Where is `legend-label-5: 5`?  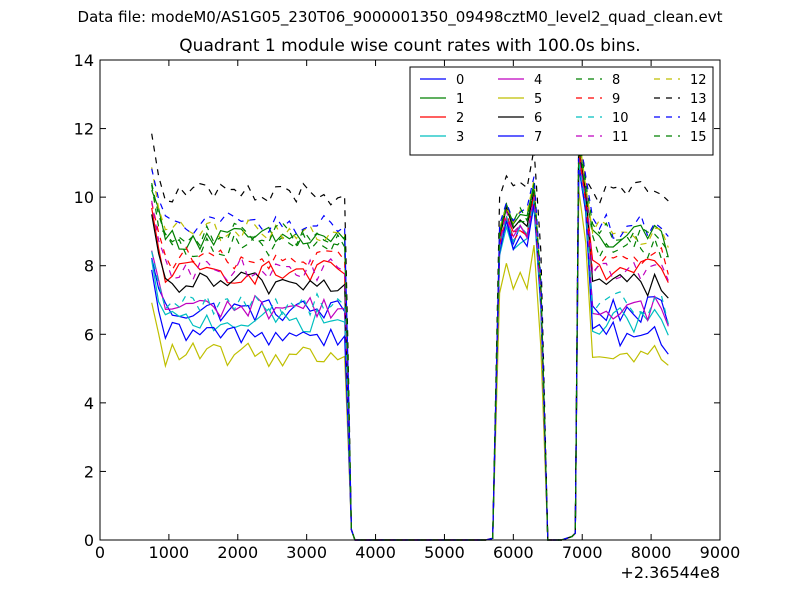 legend-label-5: 5 is located at coordinates (538, 99).